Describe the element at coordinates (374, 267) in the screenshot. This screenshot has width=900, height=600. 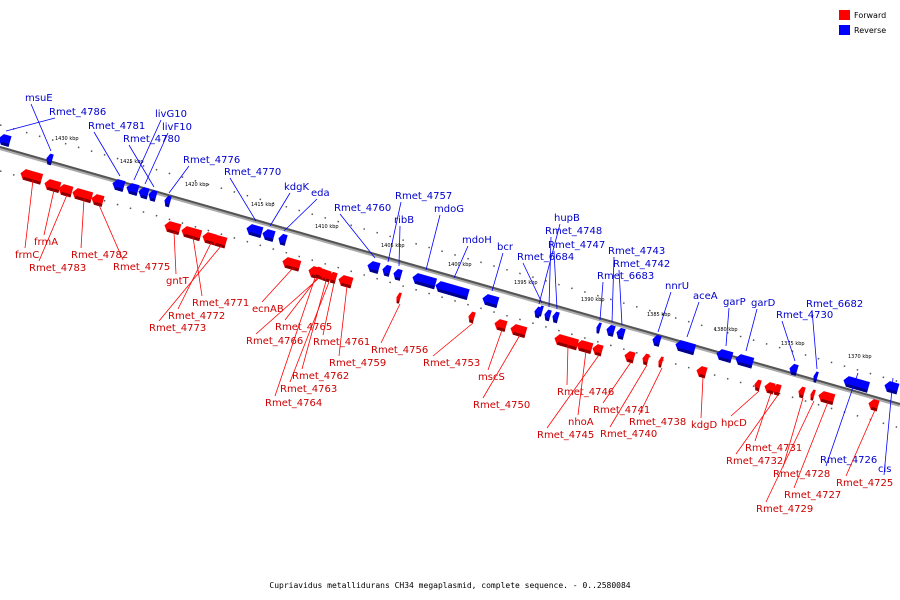
I see `rmet_4760-gene` at that location.